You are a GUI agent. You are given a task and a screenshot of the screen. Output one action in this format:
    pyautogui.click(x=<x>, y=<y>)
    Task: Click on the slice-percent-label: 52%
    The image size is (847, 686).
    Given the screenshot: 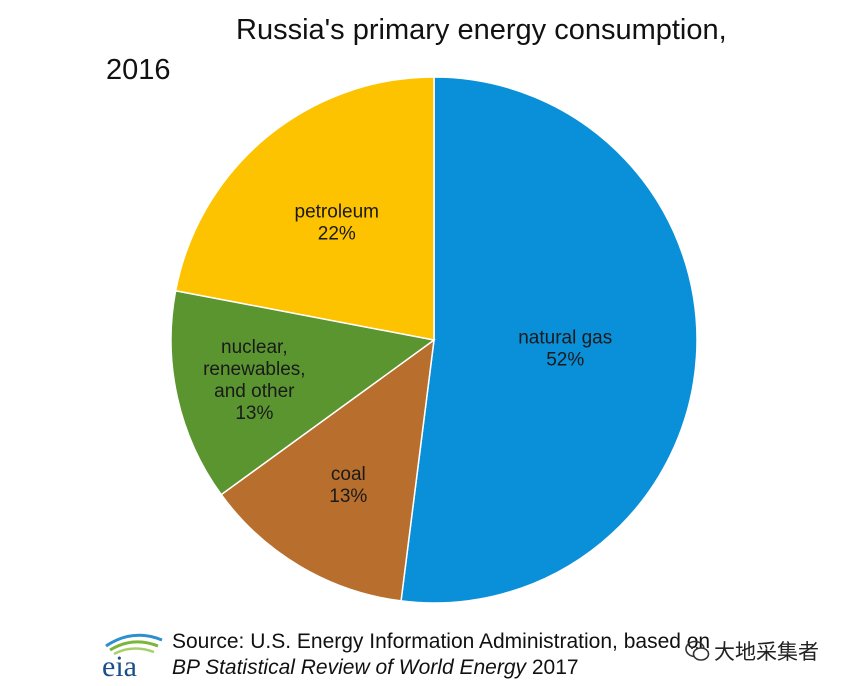 What is the action you would take?
    pyautogui.click(x=565, y=359)
    